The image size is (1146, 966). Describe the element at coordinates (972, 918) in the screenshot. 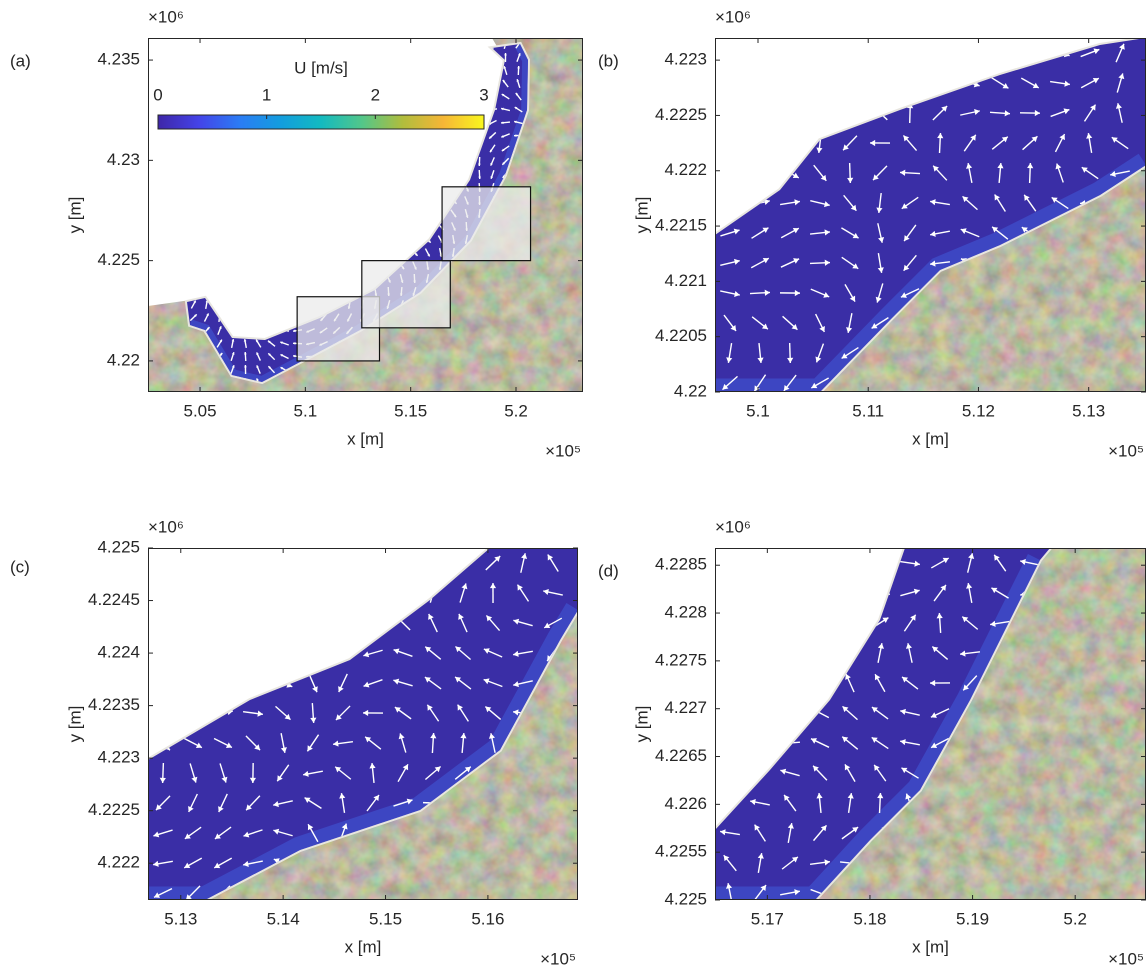

I see `x-tick-label: 5.19` at that location.